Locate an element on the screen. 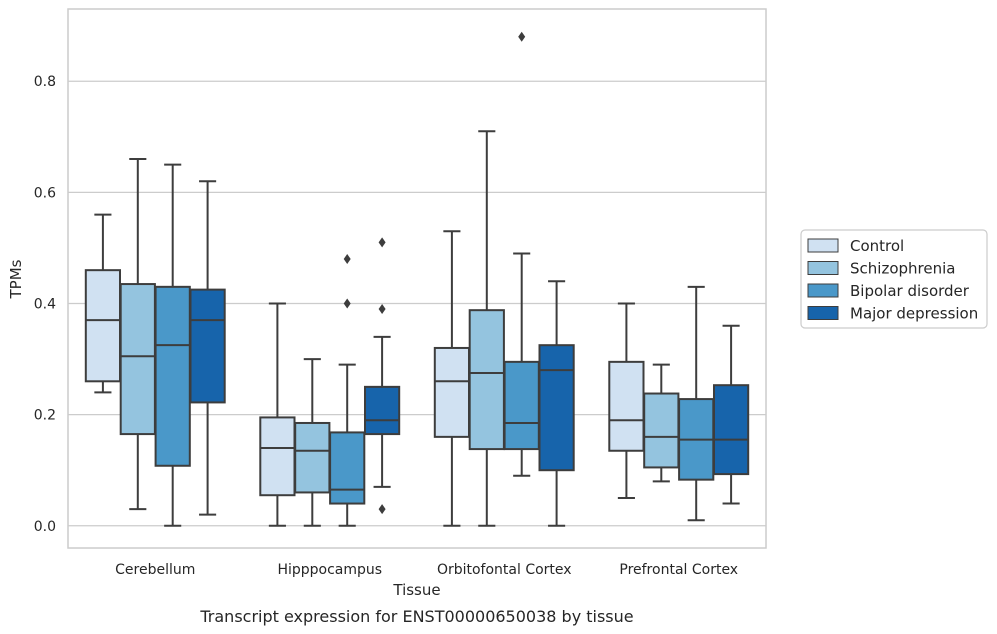 The width and height of the screenshot is (997, 634). legend-frame is located at coordinates (894, 279).